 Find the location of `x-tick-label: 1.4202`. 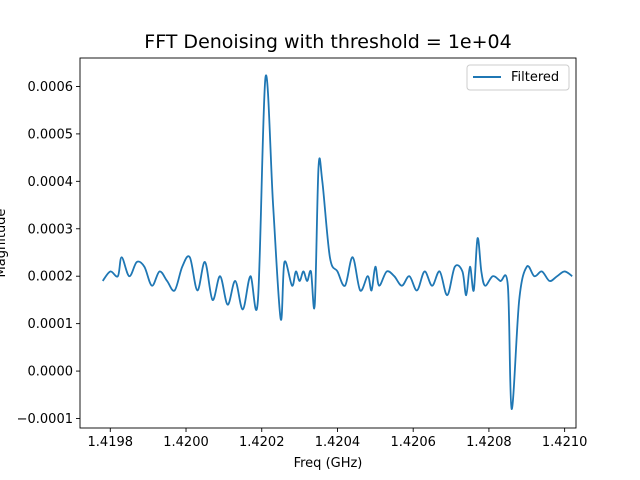

x-tick-label: 1.4202 is located at coordinates (262, 442).